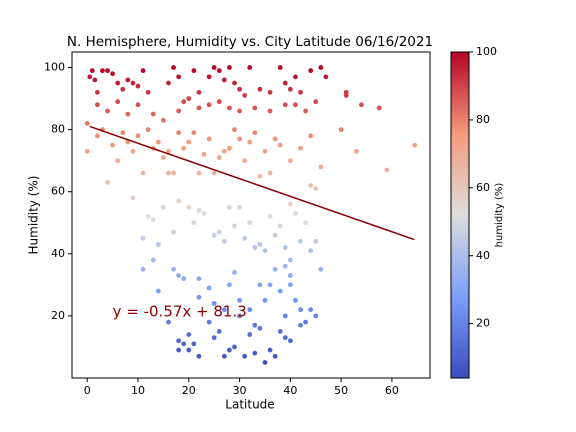 This screenshot has height=432, width=576. What do you see at coordinates (486, 51) in the screenshot?
I see `colorbar-tick-label: 100` at bounding box center [486, 51].